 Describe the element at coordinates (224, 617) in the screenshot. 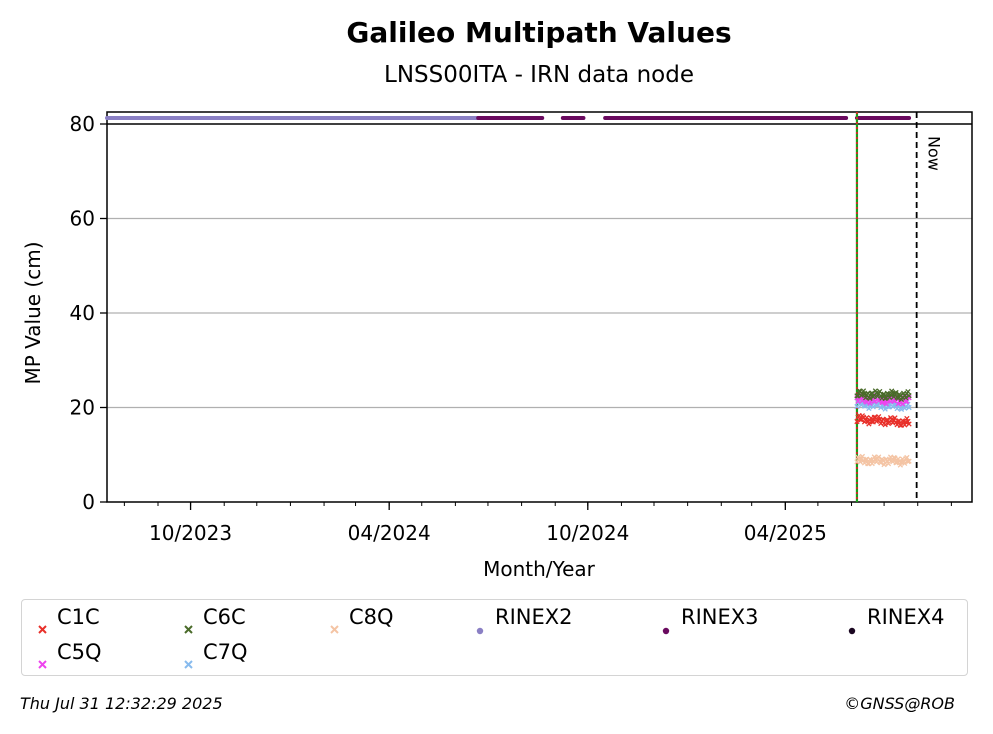

I see `legend-label: C6C` at that location.